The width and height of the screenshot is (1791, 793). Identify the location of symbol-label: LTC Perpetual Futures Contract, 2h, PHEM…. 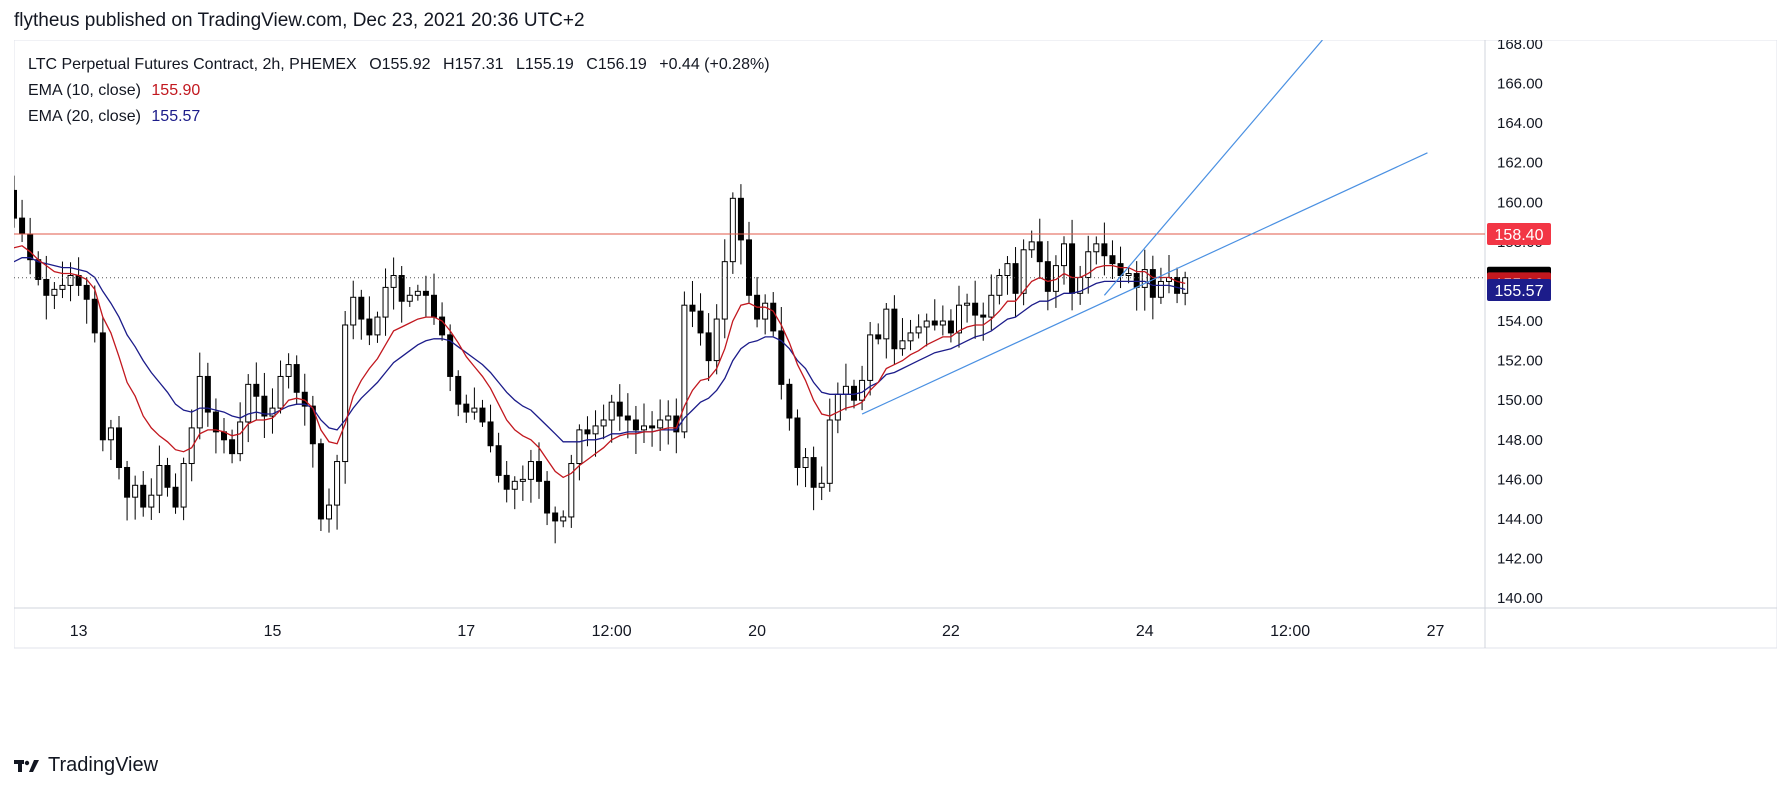
(192, 64).